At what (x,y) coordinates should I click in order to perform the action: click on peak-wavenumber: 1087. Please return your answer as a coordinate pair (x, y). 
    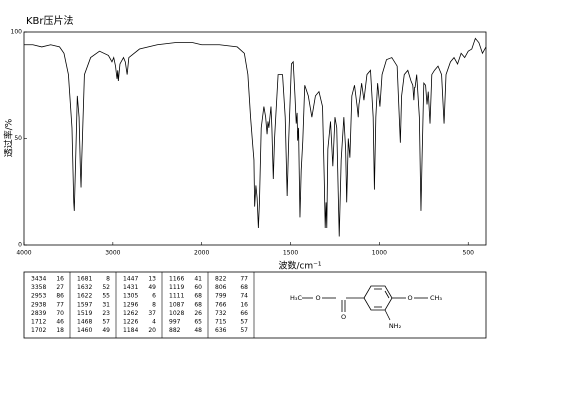
    Looking at the image, I should click on (176, 304).